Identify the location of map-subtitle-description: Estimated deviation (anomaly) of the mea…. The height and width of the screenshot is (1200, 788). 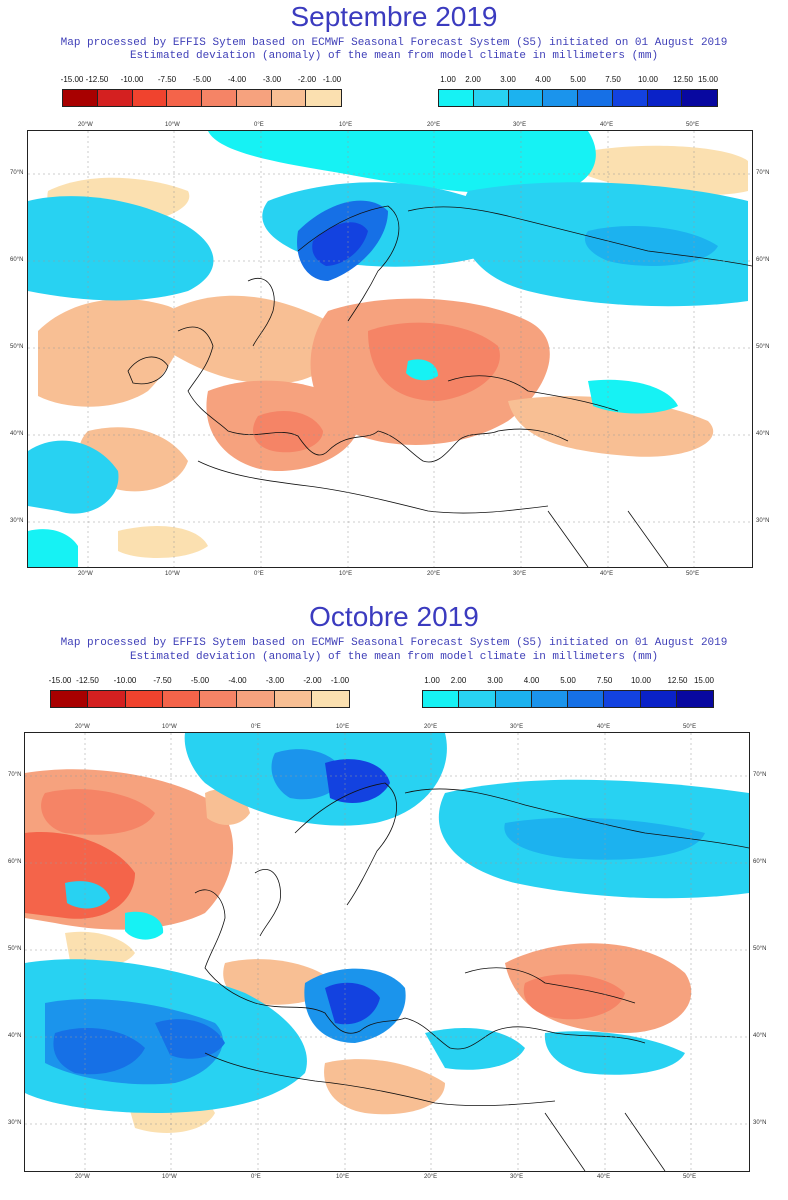
(394, 657).